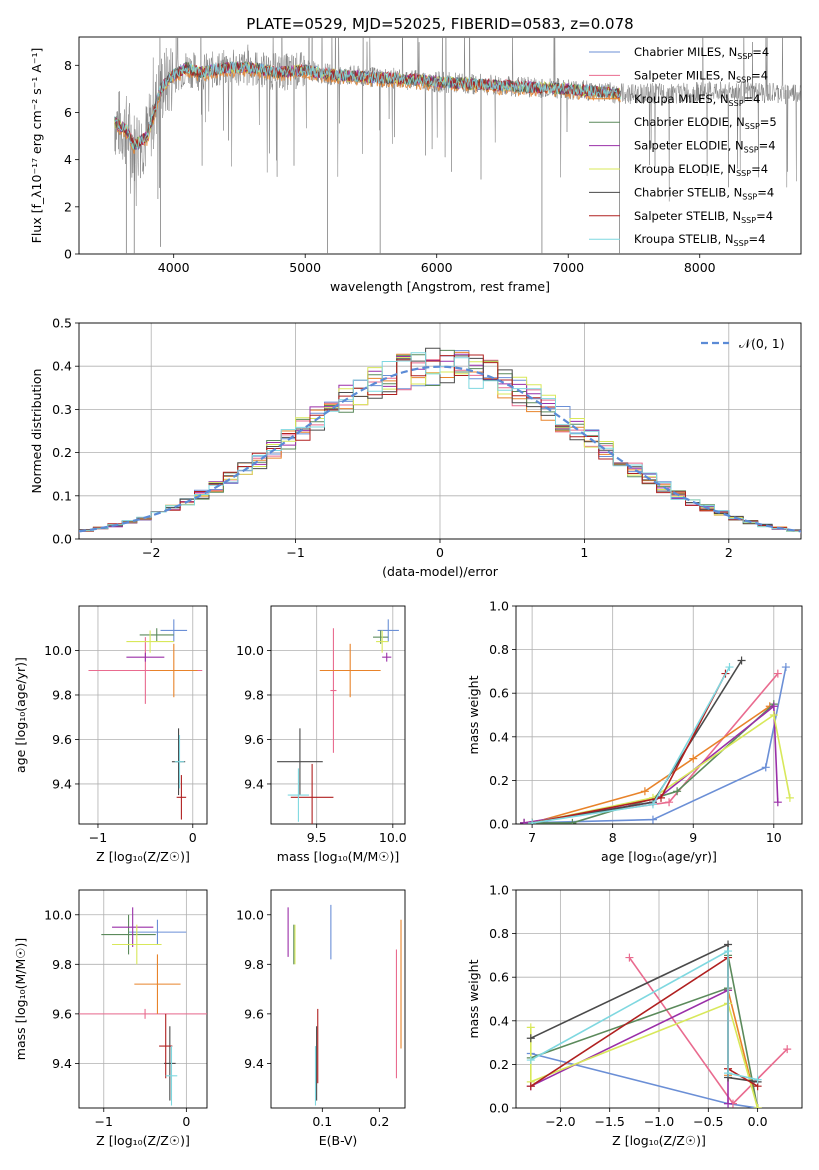 This screenshot has height=1170, width=819. I want to click on x-tick-label: 9.5, so click(317, 837).